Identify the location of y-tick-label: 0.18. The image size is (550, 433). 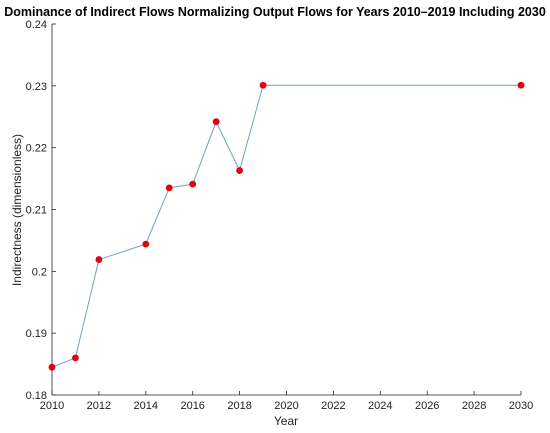
(36, 396).